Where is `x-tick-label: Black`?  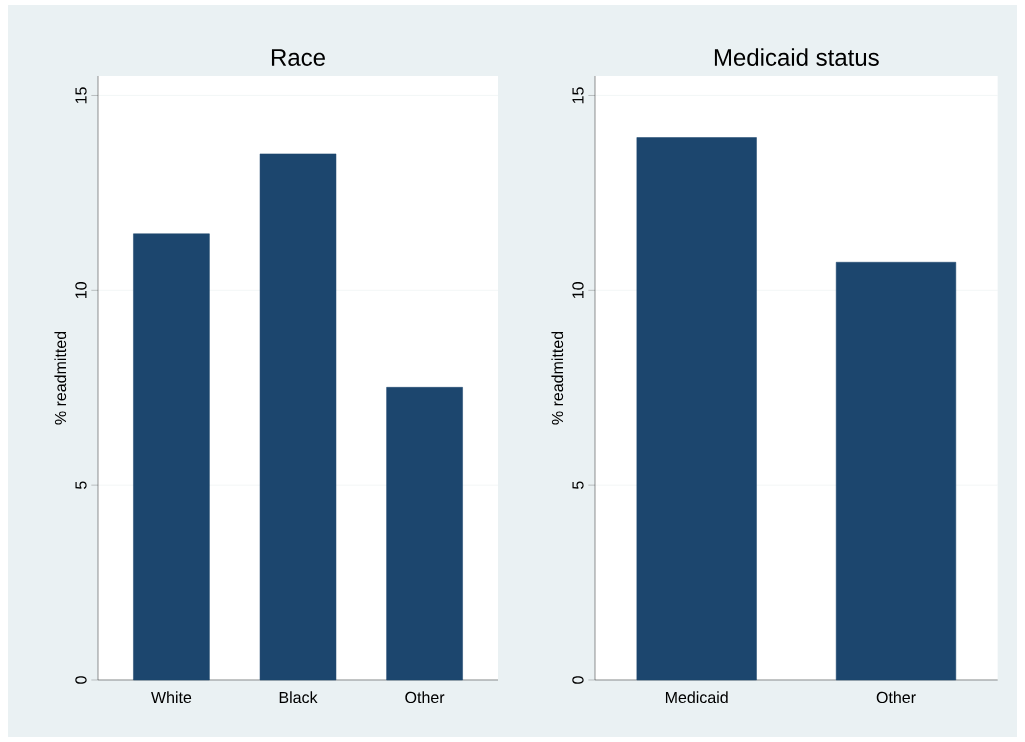
x-tick-label: Black is located at coordinates (298, 697).